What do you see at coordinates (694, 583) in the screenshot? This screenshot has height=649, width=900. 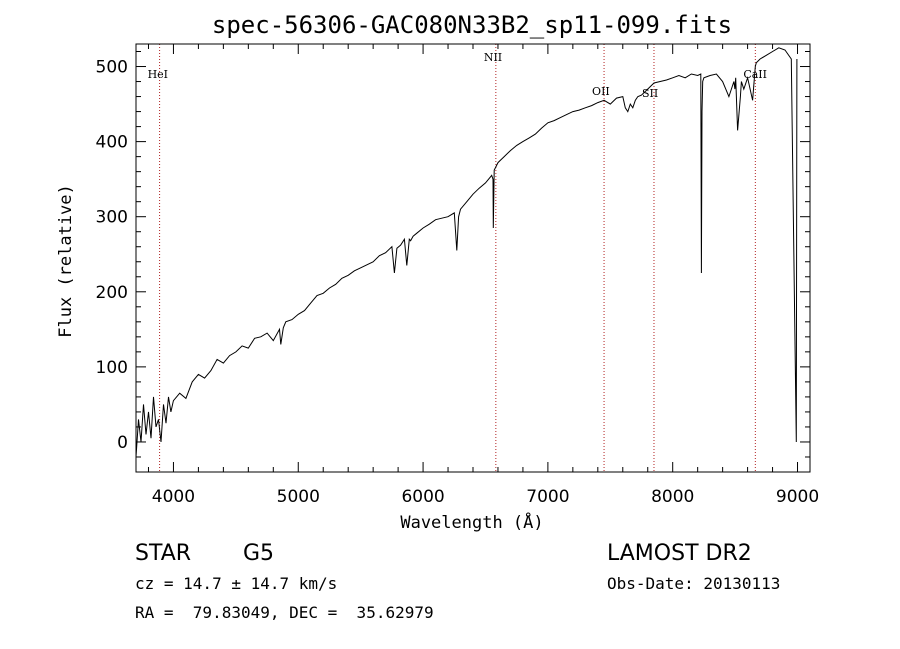 I see `observation-date: Obs-Date: 20130113` at bounding box center [694, 583].